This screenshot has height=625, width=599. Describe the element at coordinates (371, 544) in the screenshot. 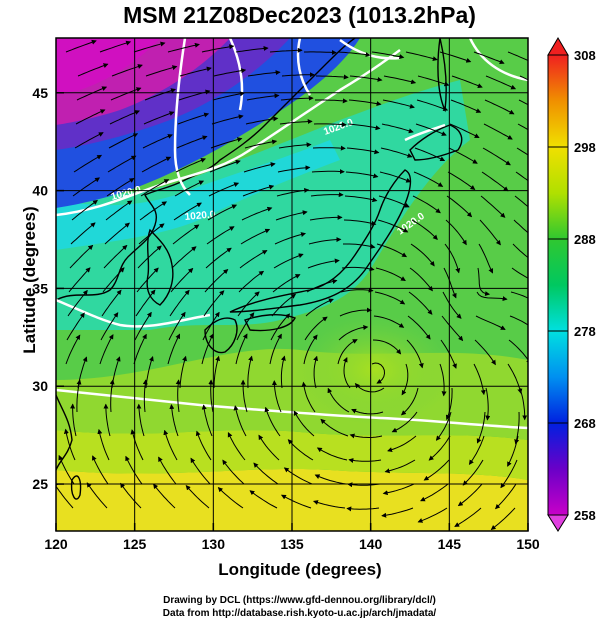

I see `x-tick-label: 140` at that location.